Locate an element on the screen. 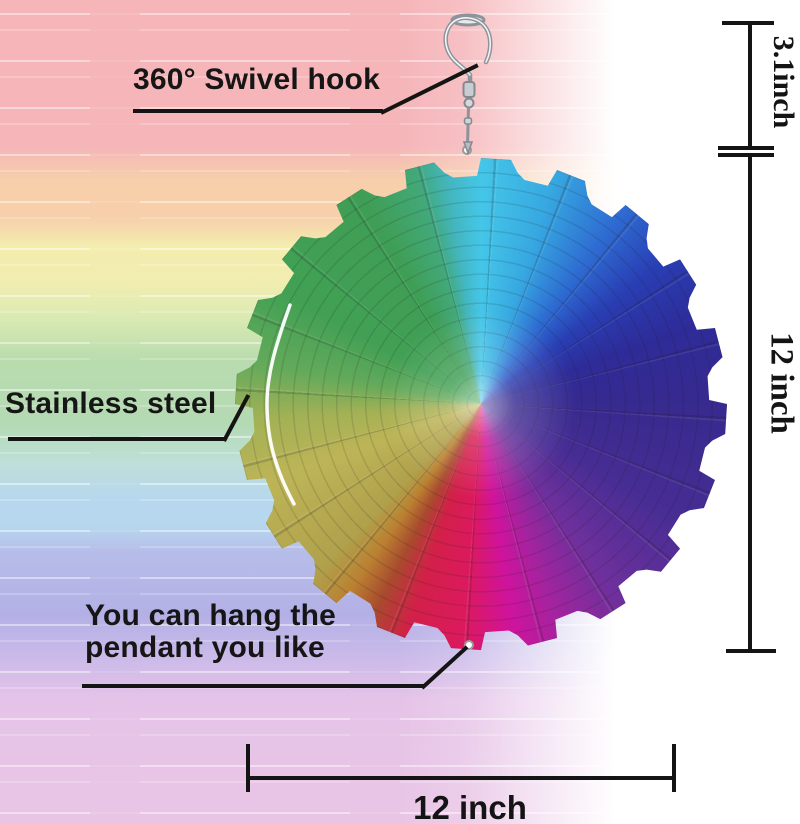  height-dimension-label: 12 inch is located at coordinates (781, 383).